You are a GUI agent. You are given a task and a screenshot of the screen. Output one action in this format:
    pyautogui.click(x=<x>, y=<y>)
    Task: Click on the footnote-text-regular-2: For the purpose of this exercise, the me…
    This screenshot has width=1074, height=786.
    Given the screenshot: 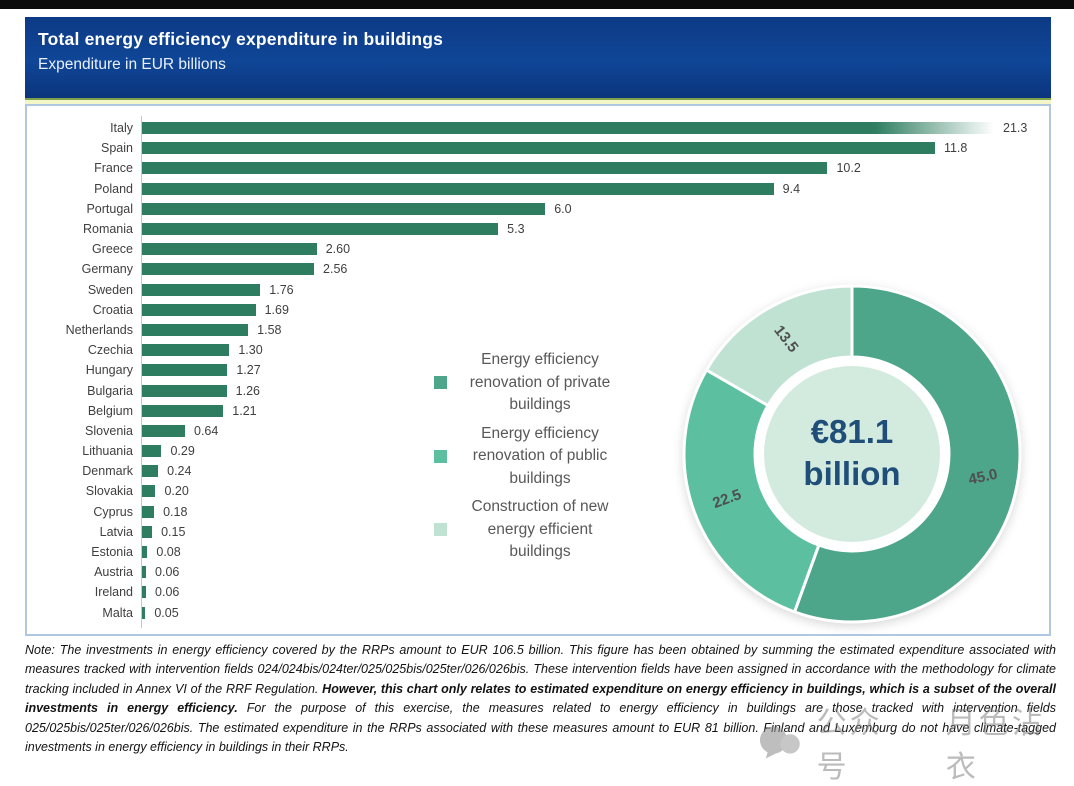 What is the action you would take?
    pyautogui.click(x=540, y=728)
    